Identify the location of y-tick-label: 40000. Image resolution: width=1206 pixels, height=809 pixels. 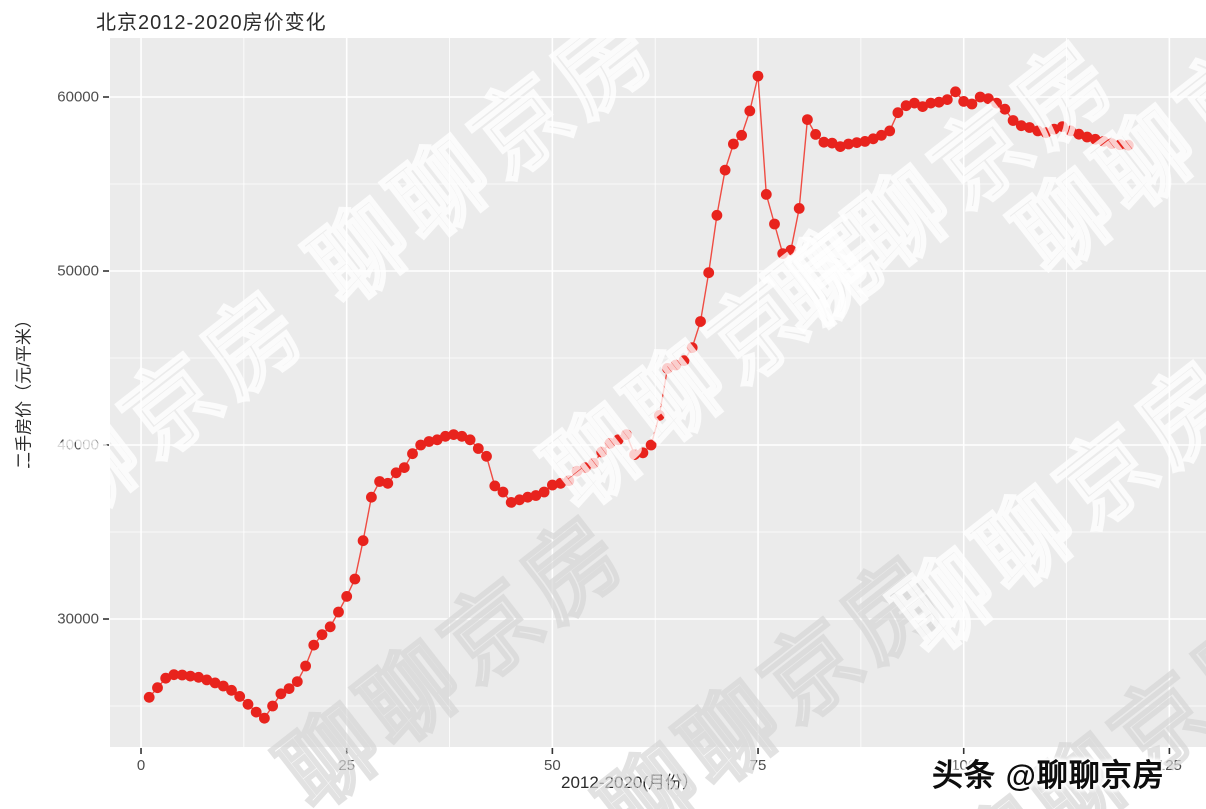
(78, 445).